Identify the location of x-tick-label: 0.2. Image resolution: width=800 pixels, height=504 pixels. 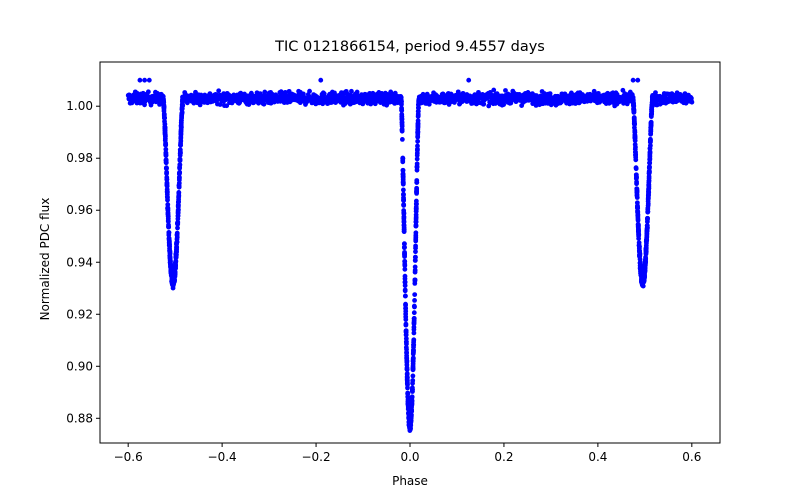
(503, 457).